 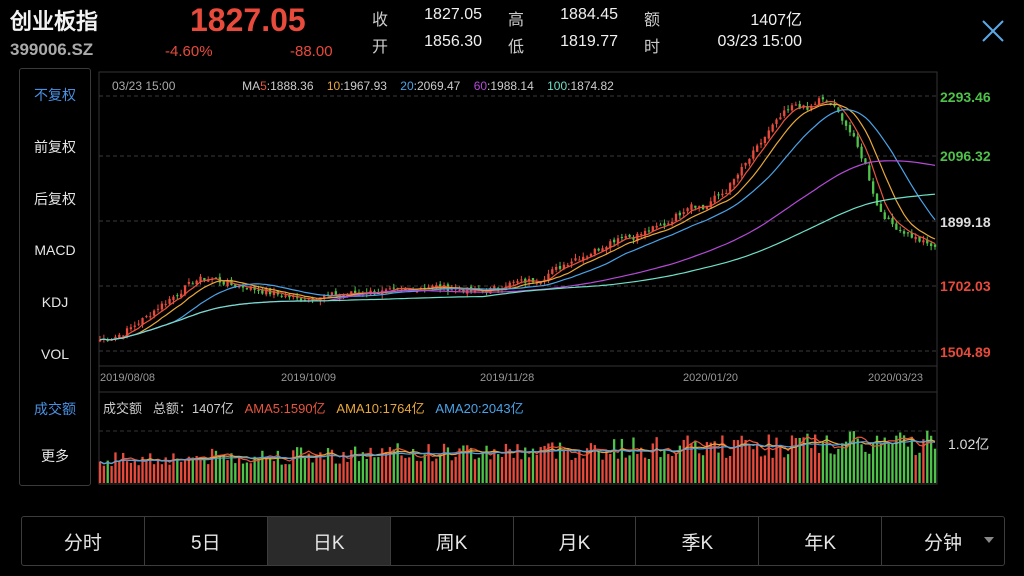 I want to click on vol-legend-ama5: AMA5:1590亿, so click(x=285, y=408).